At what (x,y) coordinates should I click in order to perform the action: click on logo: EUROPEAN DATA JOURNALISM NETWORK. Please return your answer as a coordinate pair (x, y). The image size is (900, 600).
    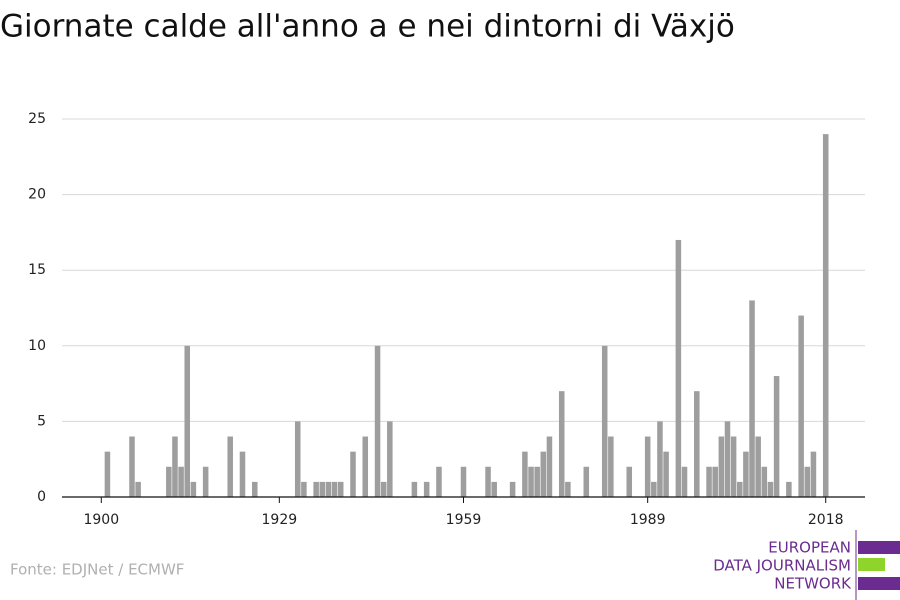
    Looking at the image, I should click on (806, 565).